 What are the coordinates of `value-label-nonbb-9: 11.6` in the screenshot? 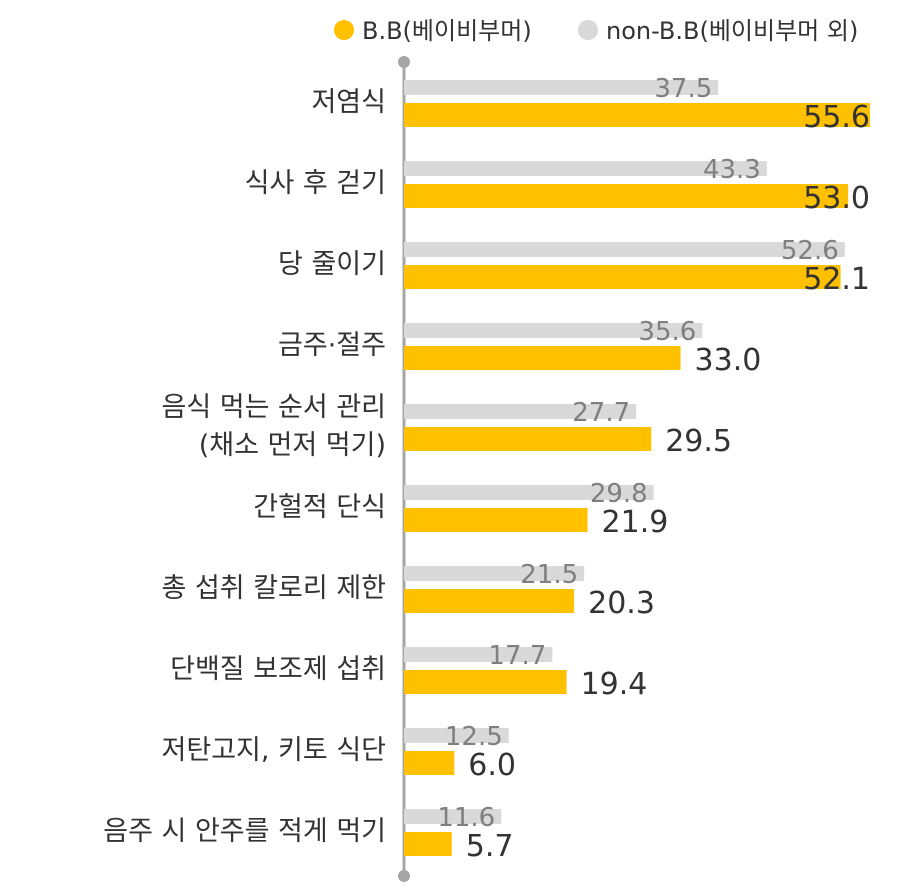 It's located at (466, 818).